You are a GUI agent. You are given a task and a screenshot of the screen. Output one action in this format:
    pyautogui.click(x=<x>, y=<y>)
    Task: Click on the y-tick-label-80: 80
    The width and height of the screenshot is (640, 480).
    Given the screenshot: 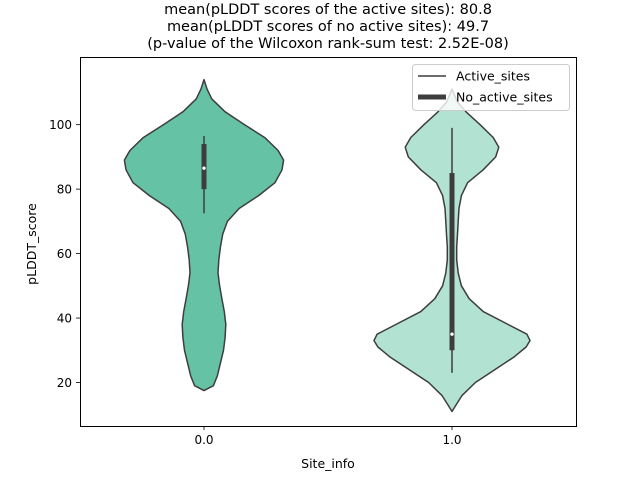 What is the action you would take?
    pyautogui.click(x=64, y=190)
    